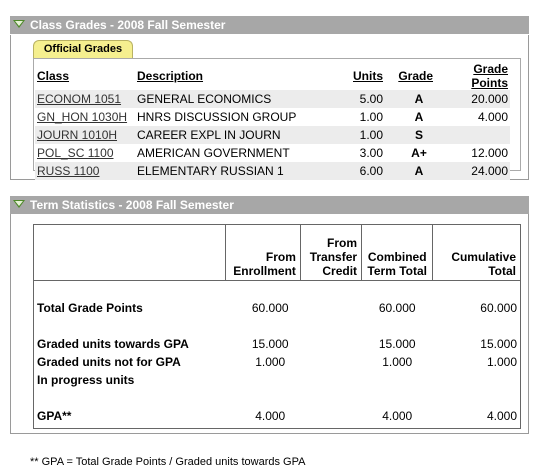  Describe the element at coordinates (476, 252) in the screenshot. I see `col-header-cumulative: Cumulative Total` at that location.